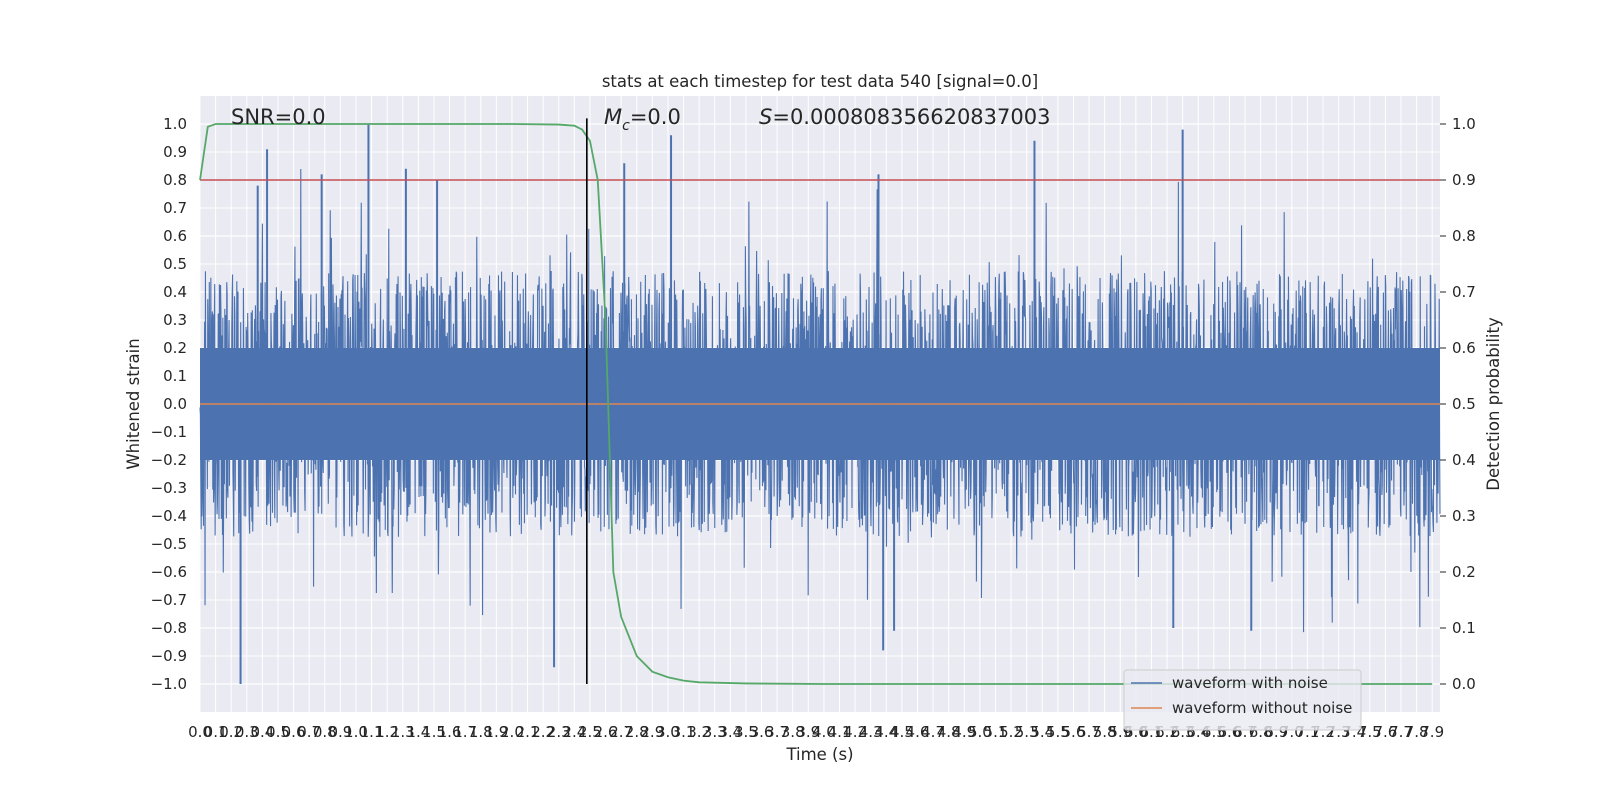 This screenshot has height=800, width=1600. I want to click on x-tick-label: 3.6, so click(762, 732).